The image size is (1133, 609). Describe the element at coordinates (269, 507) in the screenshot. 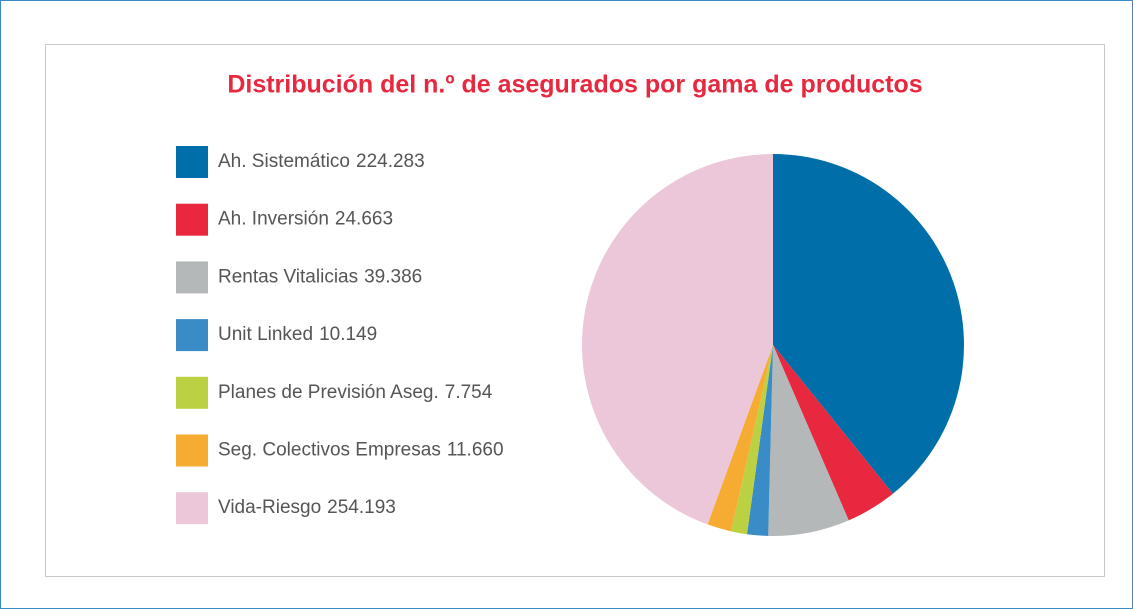

I see `legend-category: Vida-Riesgo` at that location.